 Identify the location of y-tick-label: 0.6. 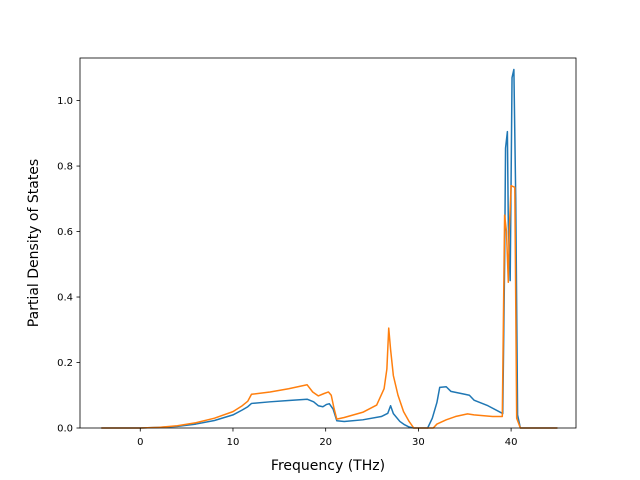
(65, 232).